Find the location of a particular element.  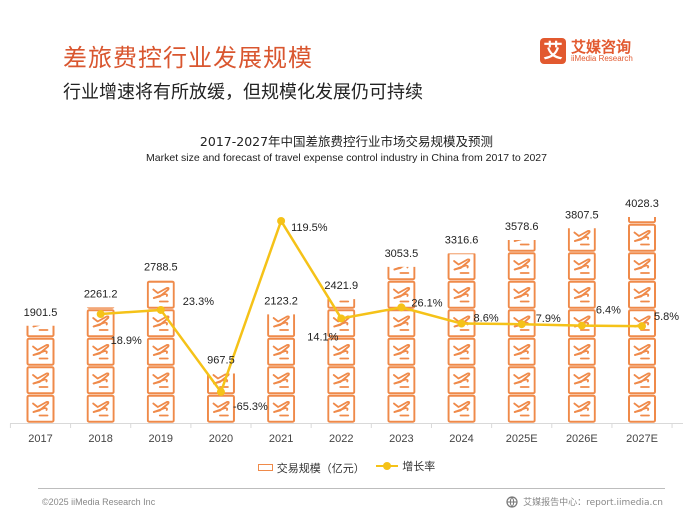

growth-rate-label: -65.3% is located at coordinates (250, 407).